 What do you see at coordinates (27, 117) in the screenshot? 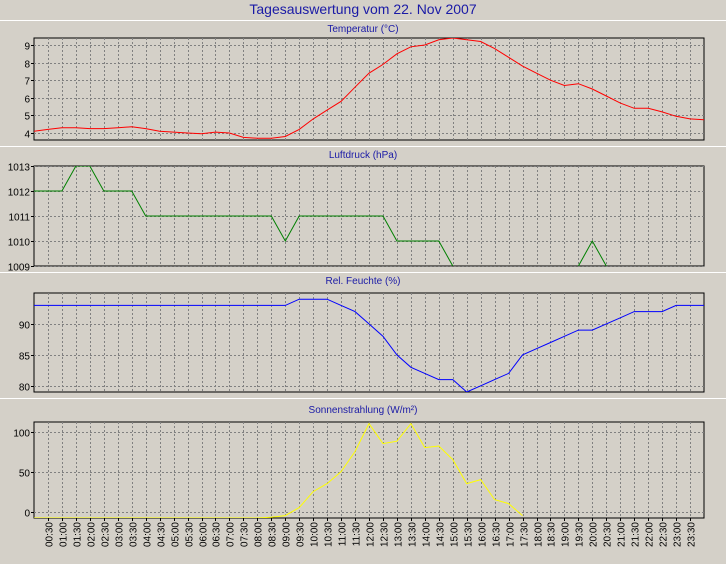
I see `temperature-ytick-label: 5` at bounding box center [27, 117].